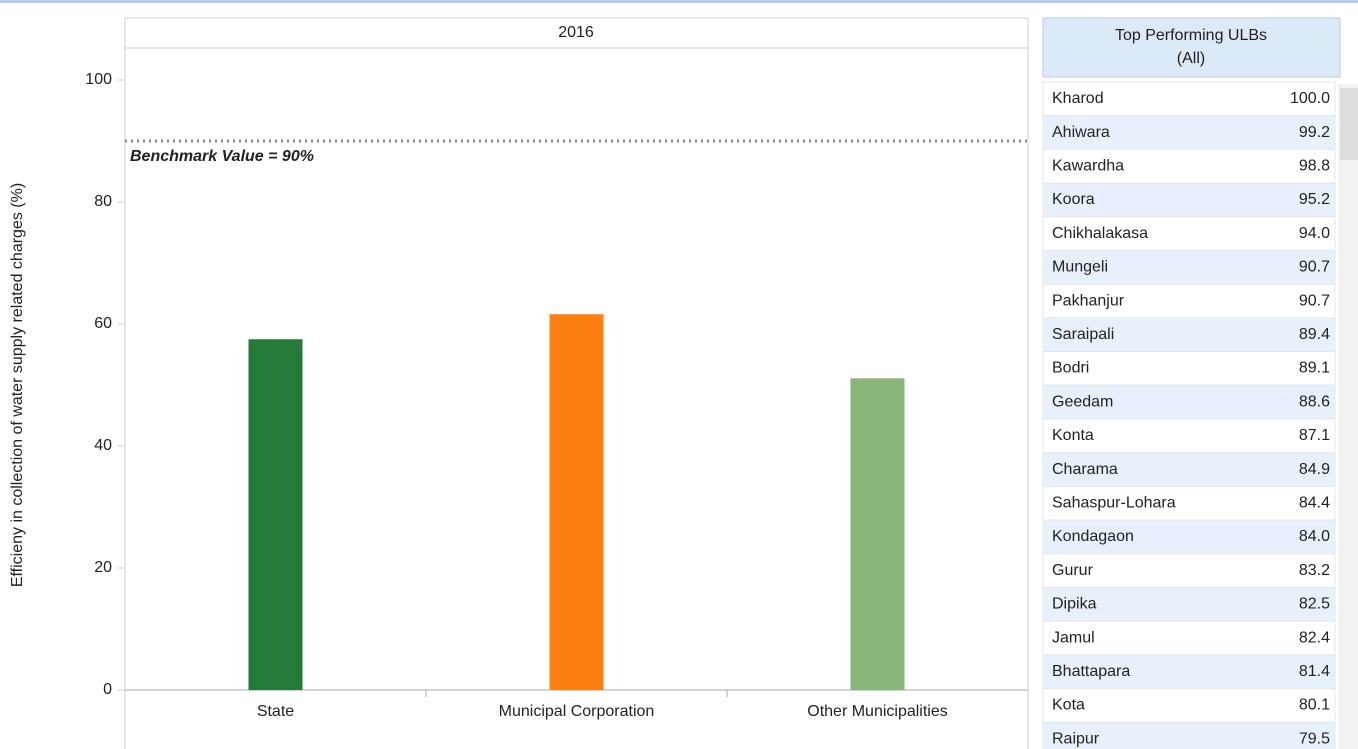  I want to click on row-name: Raipur, so click(1076, 738).